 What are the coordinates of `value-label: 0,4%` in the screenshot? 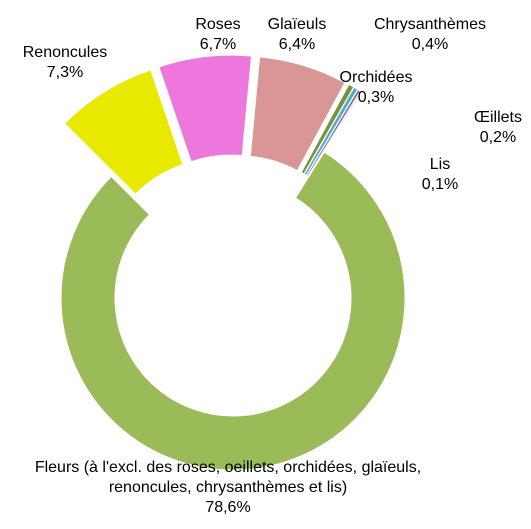 It's located at (430, 44).